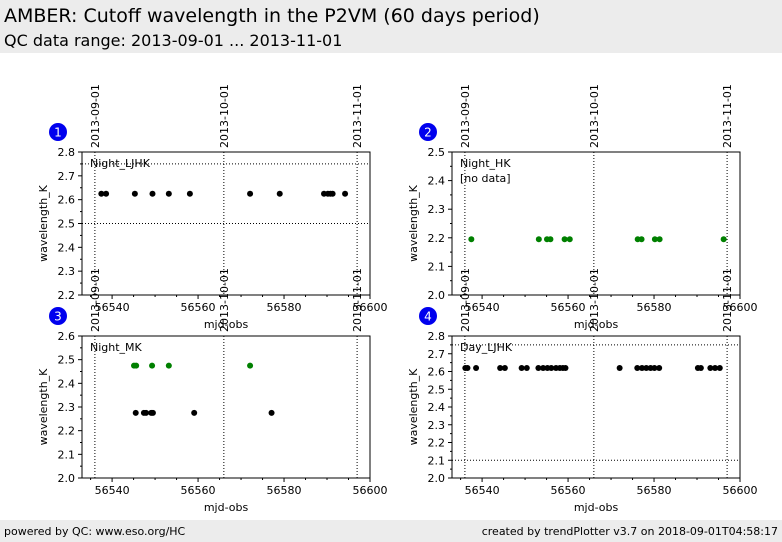  What do you see at coordinates (58, 317) in the screenshot?
I see `panel-number-label: 3` at bounding box center [58, 317].